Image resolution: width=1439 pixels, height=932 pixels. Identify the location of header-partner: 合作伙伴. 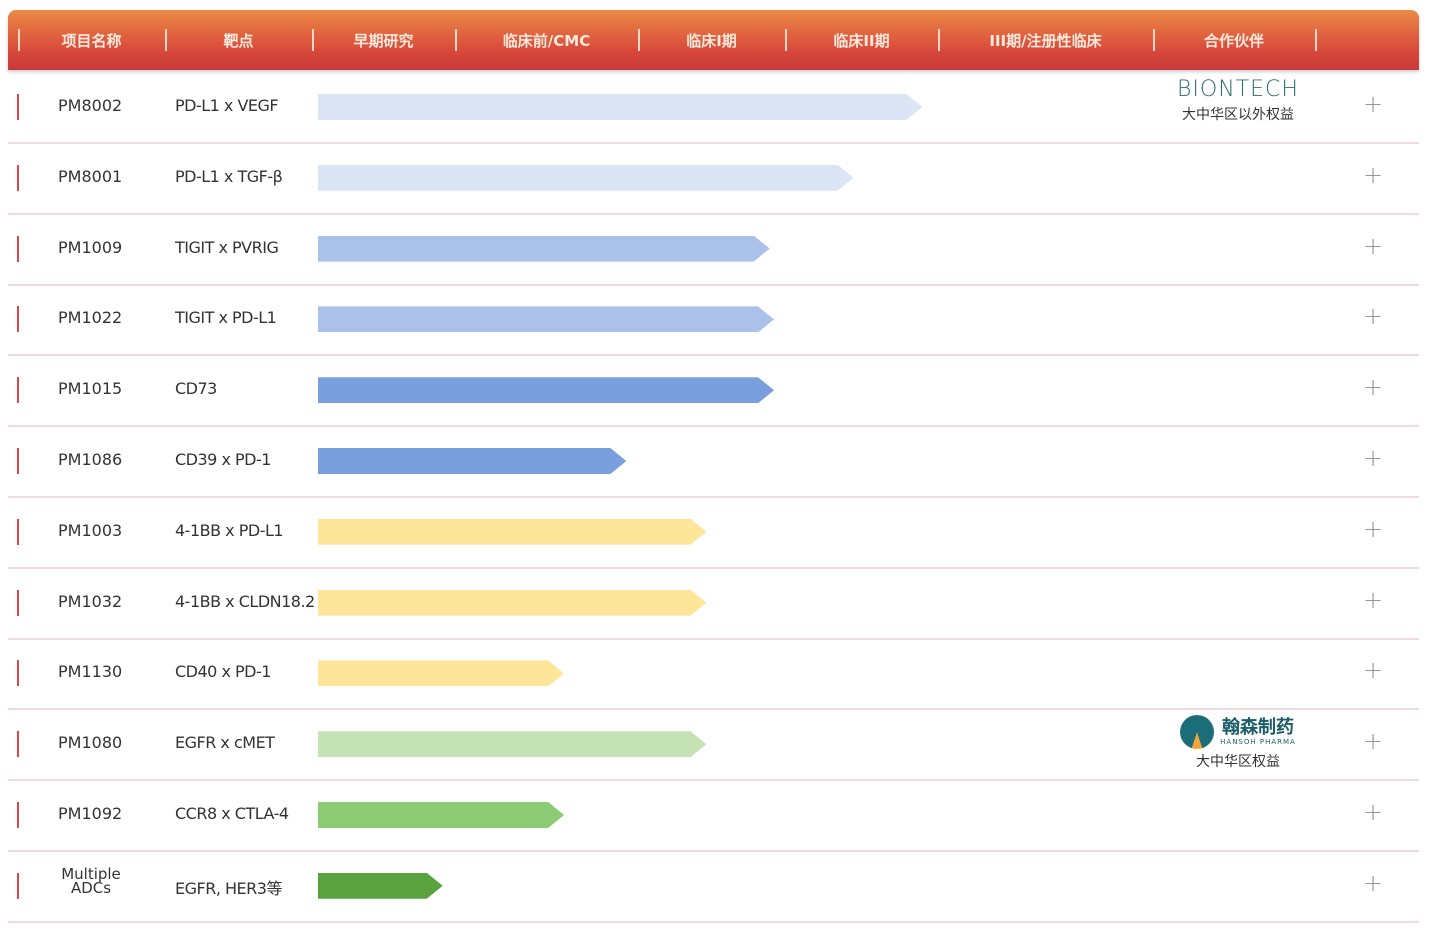
(1234, 41).